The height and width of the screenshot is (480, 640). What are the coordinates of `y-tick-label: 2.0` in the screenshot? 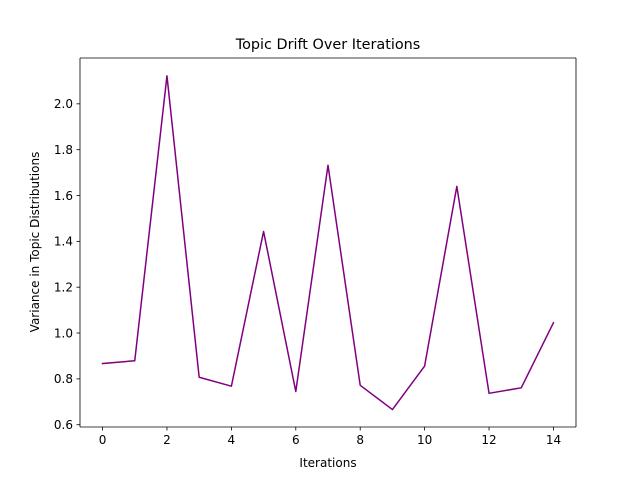 It's located at (63, 104).